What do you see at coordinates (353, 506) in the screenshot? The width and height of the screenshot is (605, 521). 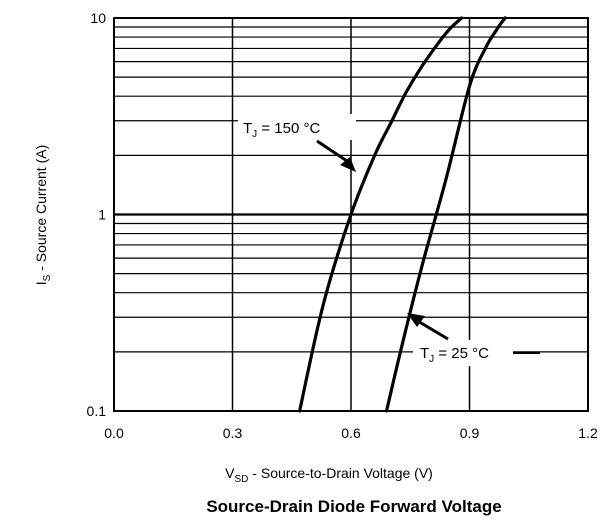 I see `chart-title: Source-Drain Diode Forward Voltage` at bounding box center [353, 506].